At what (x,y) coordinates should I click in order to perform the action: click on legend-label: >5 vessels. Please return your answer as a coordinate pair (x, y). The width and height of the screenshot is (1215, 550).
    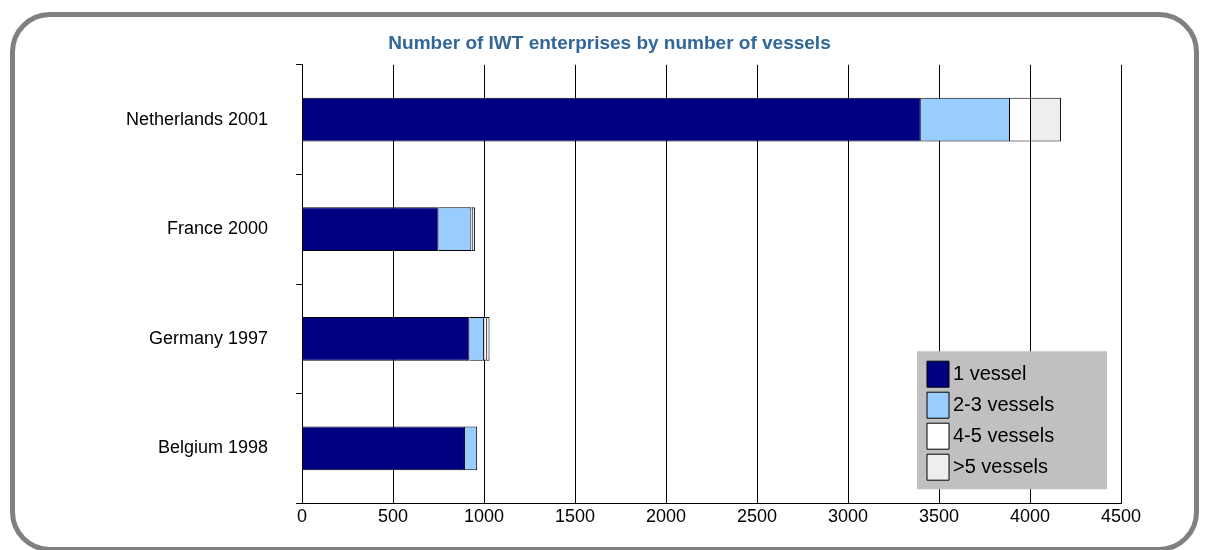
    Looking at the image, I should click on (1001, 465).